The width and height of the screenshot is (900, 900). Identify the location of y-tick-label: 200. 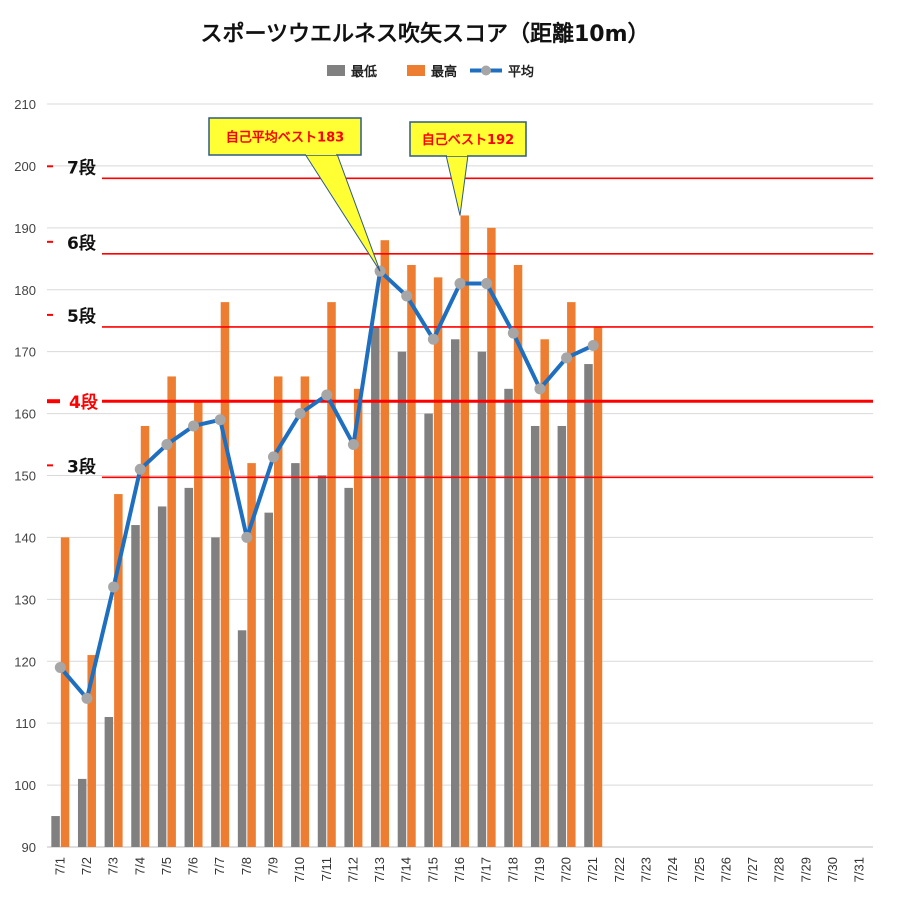
(25, 166).